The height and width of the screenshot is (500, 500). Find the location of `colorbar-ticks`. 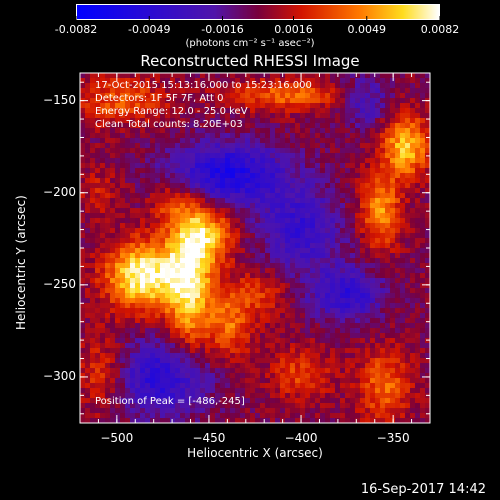

colorbar-ticks is located at coordinates (258, 18).